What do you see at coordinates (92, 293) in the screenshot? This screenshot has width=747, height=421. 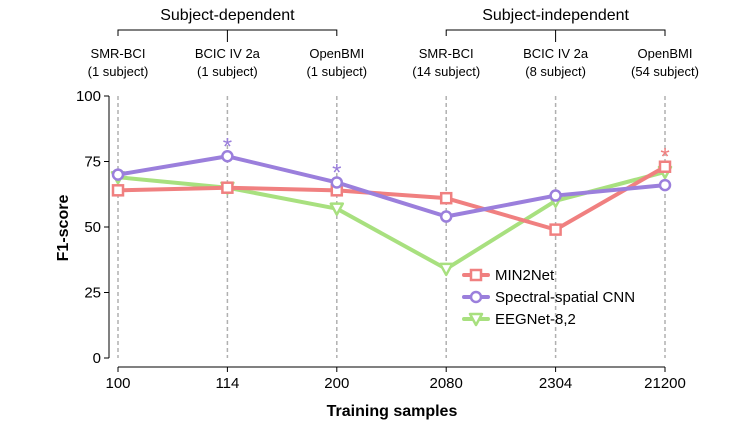 I see `y-tick-label: 25` at bounding box center [92, 293].